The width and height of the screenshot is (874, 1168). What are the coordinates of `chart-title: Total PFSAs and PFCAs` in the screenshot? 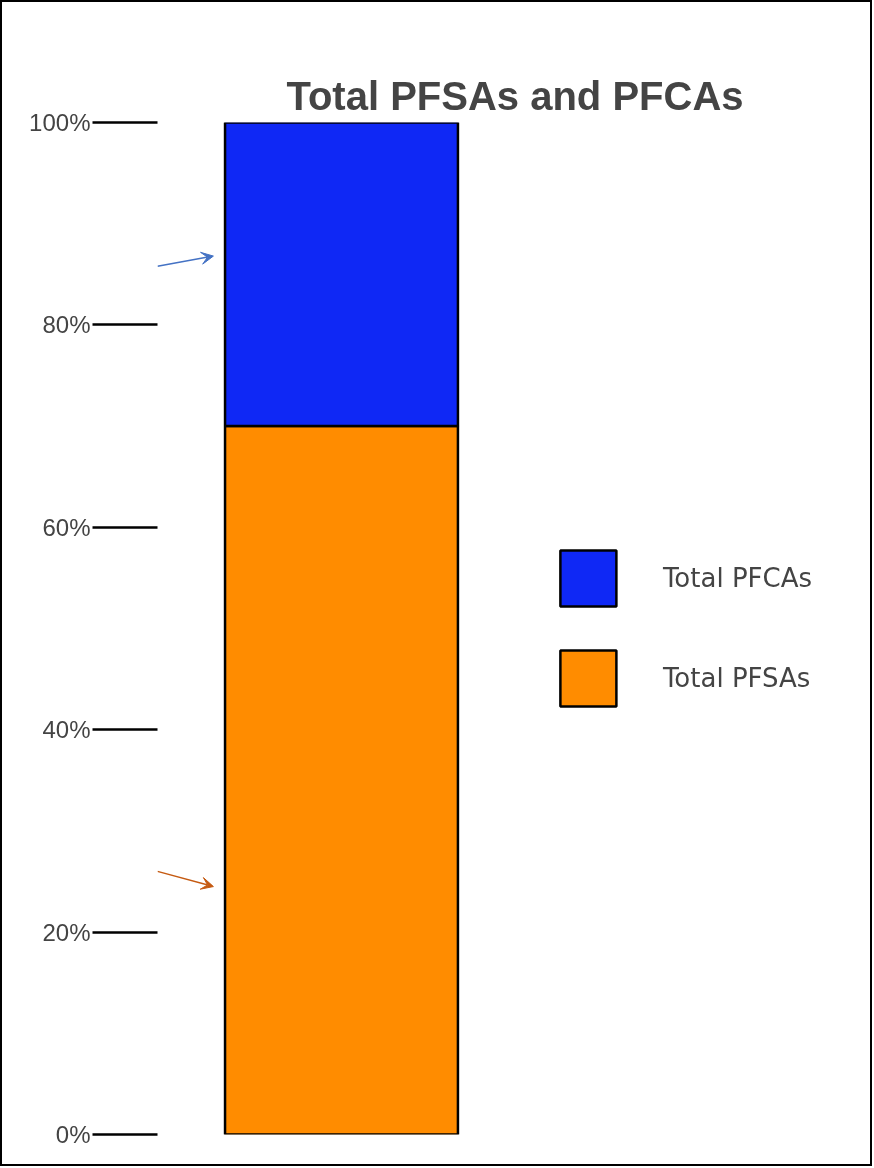 It's located at (515, 95).